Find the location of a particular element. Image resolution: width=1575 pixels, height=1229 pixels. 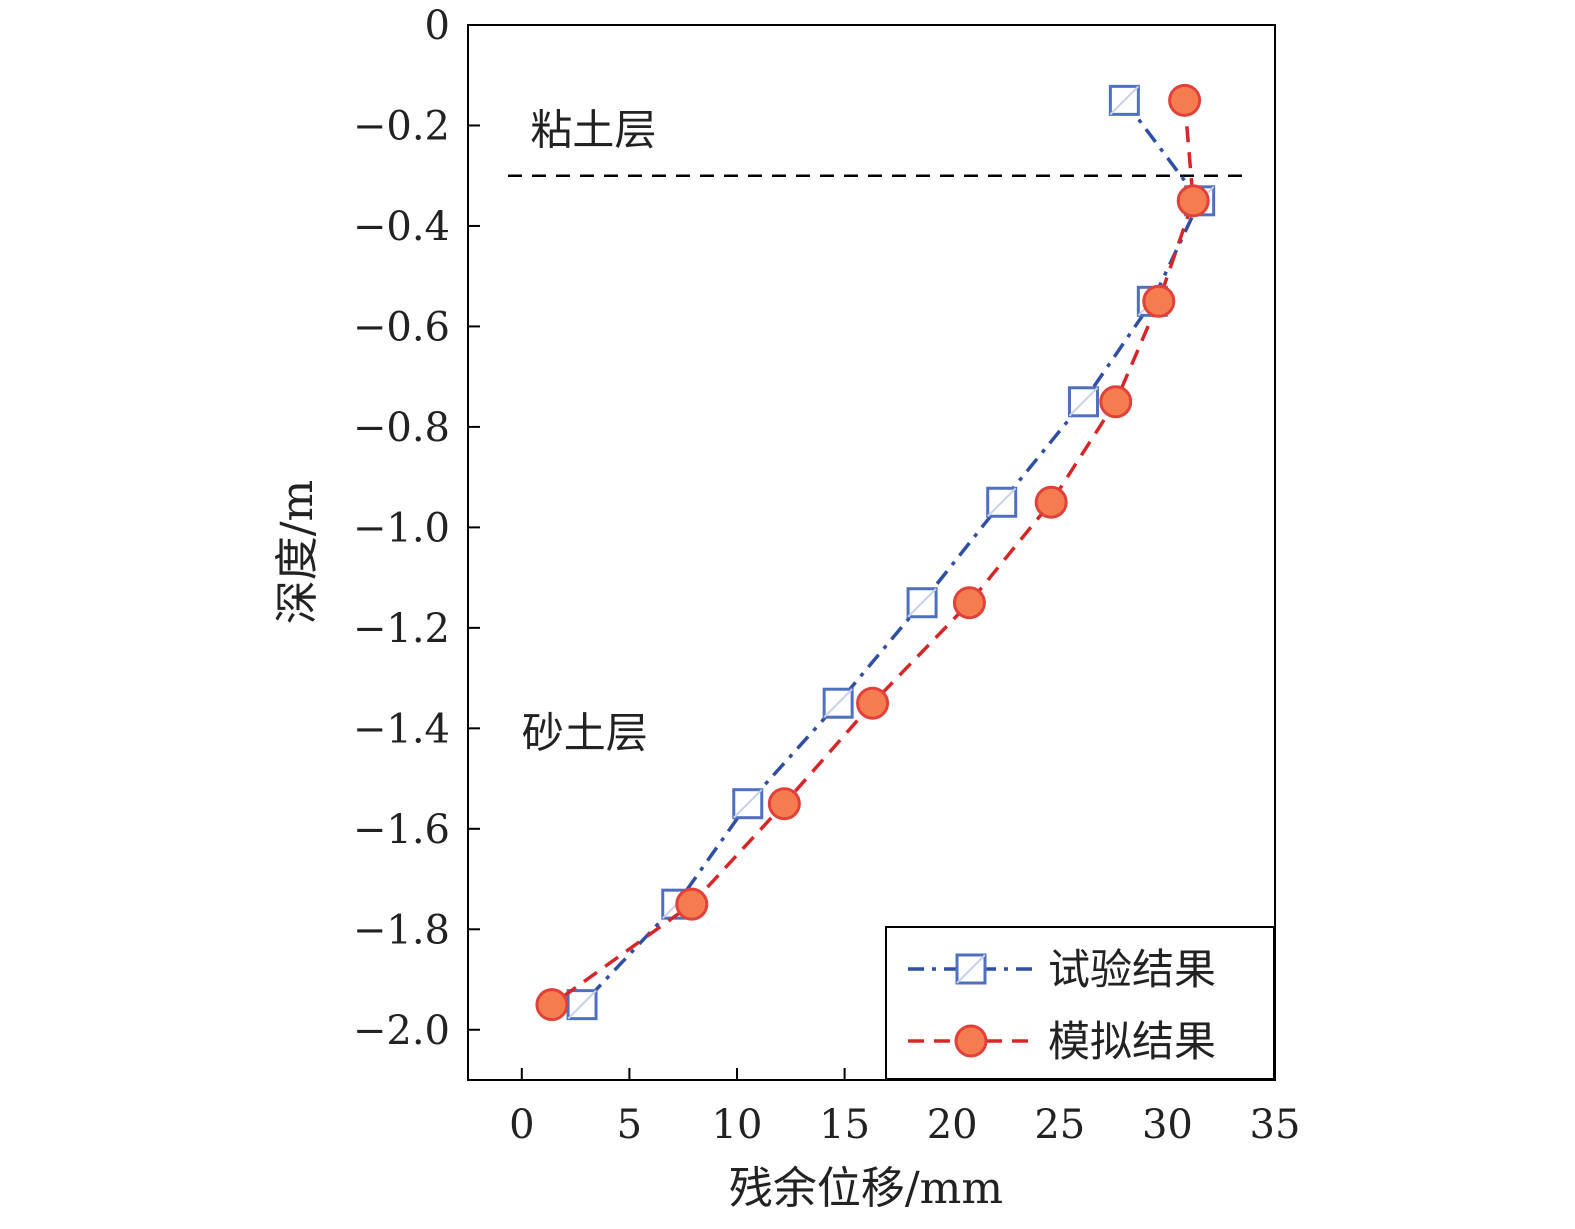

y-tick-label: −2.0 is located at coordinates (401, 1031).